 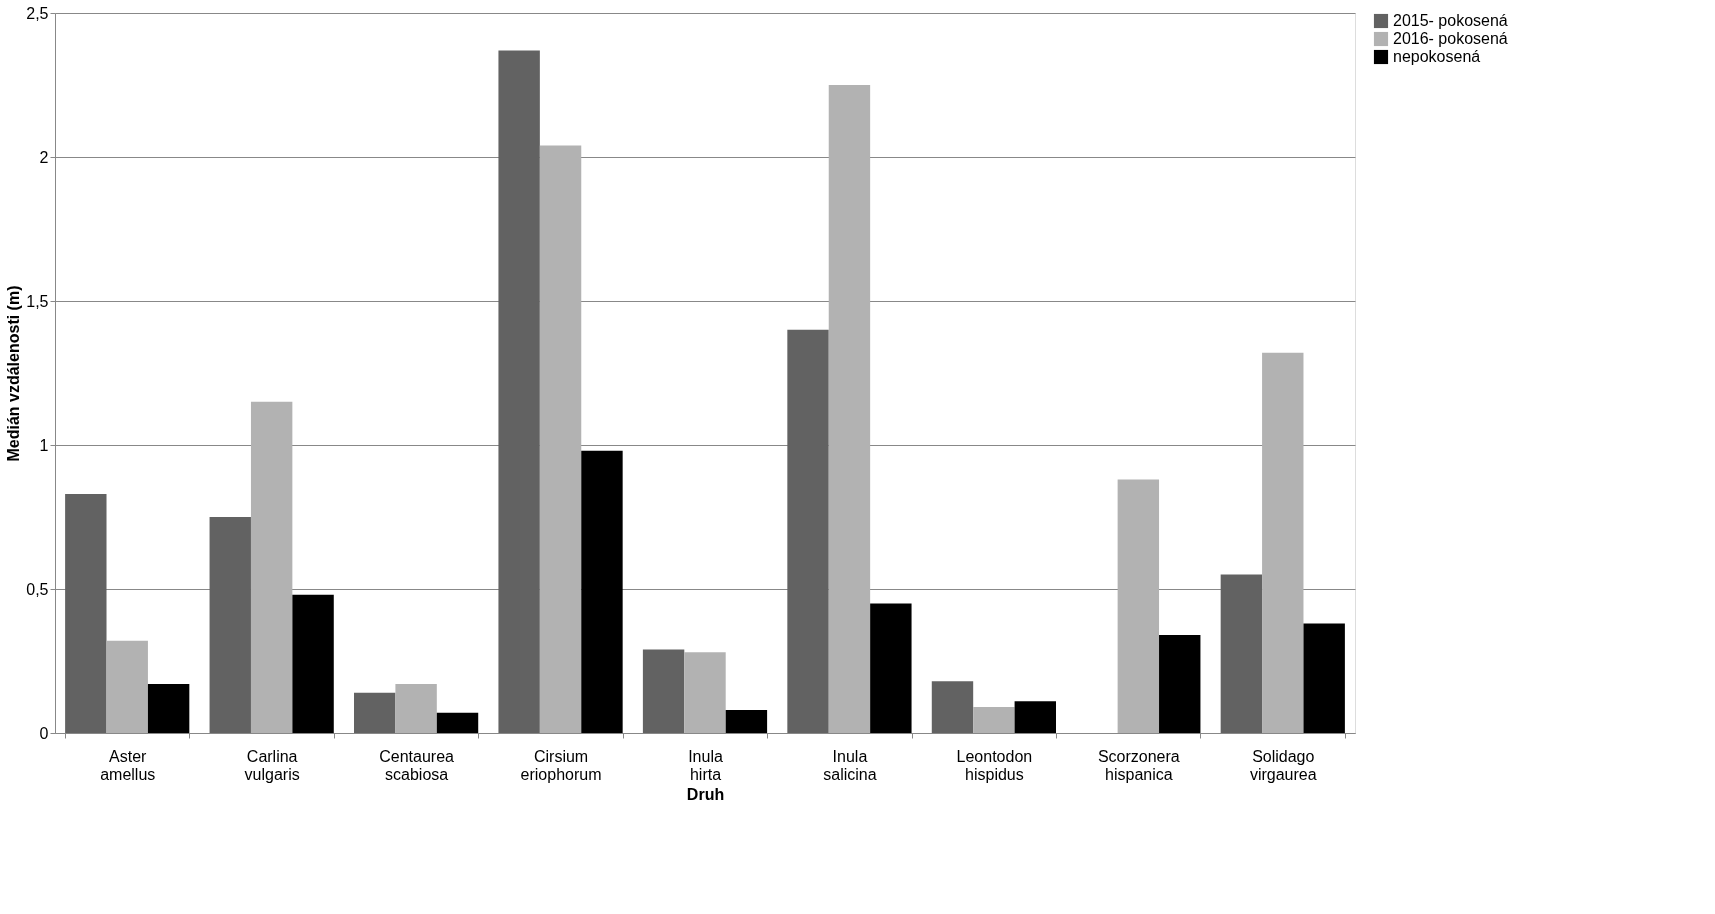 What do you see at coordinates (850, 765) in the screenshot?
I see `x-tick-label: Inula salicina` at bounding box center [850, 765].